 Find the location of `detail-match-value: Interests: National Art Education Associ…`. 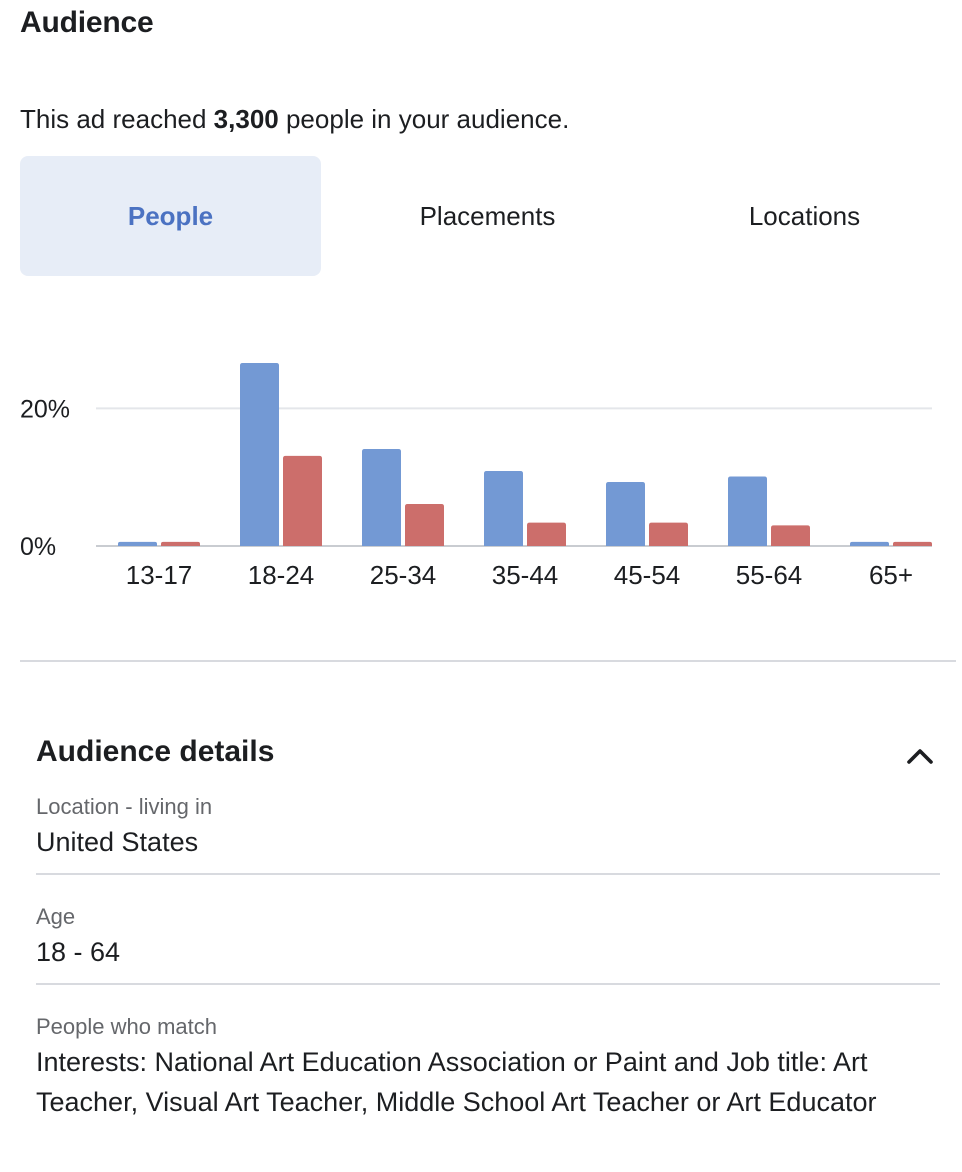

detail-match-value: Interests: National Art Education Associ… is located at coordinates (456, 1082).